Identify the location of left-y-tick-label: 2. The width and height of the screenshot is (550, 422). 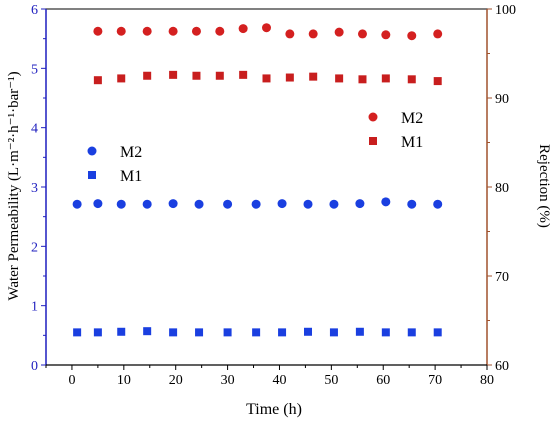
(34, 247).